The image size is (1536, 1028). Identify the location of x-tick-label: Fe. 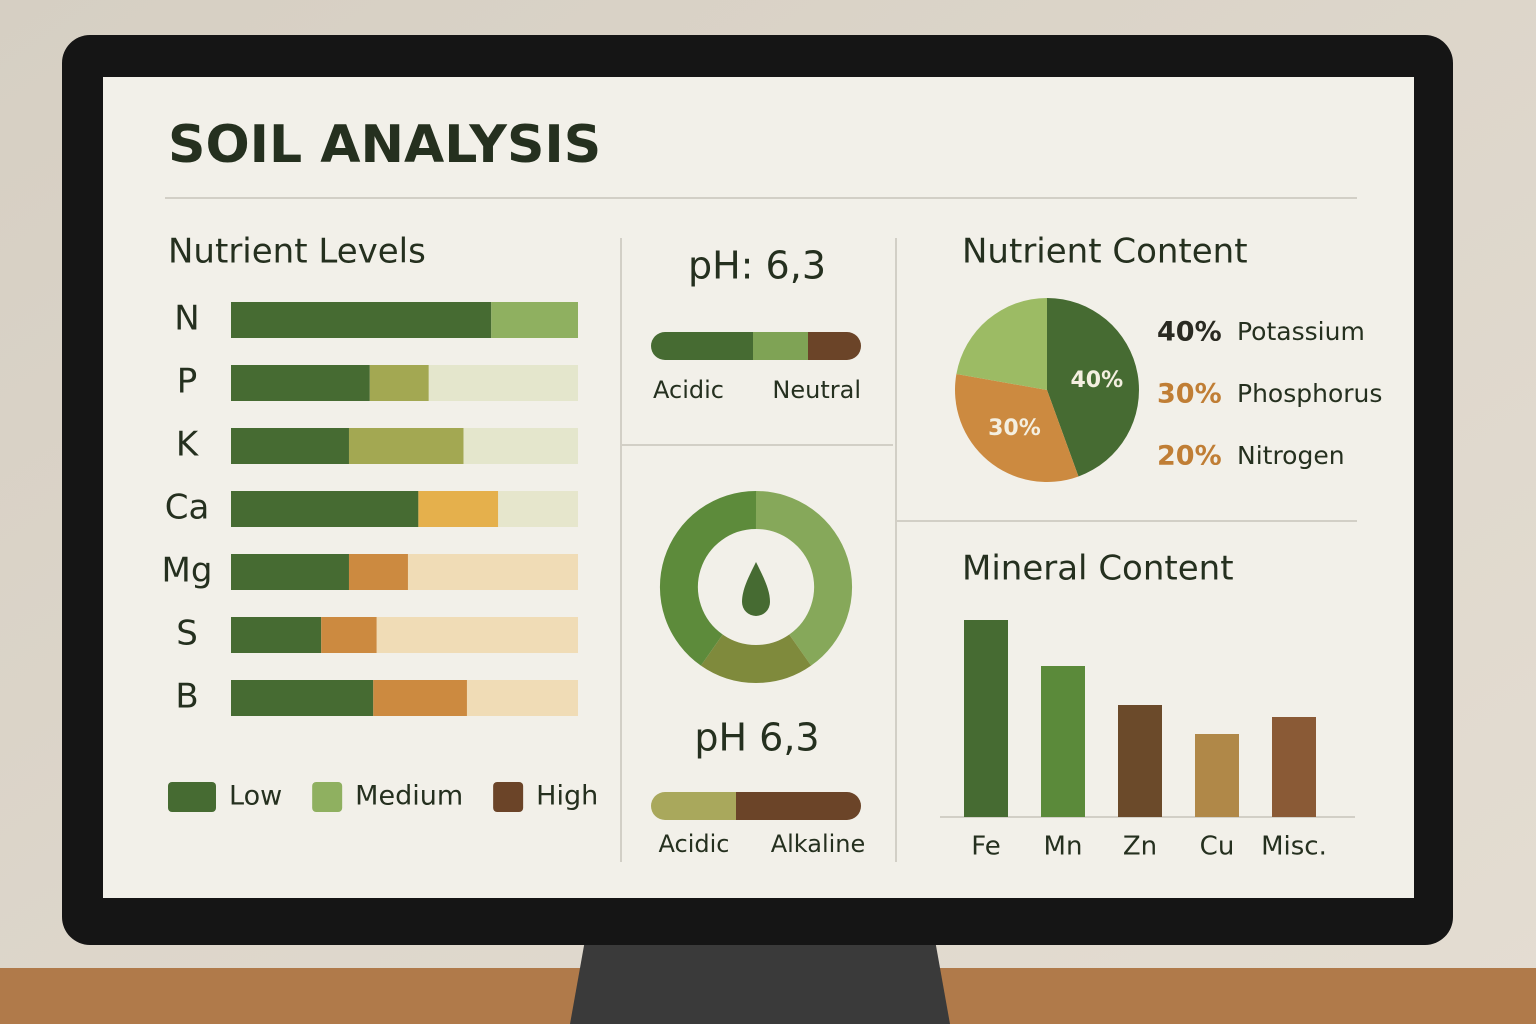
(986, 847).